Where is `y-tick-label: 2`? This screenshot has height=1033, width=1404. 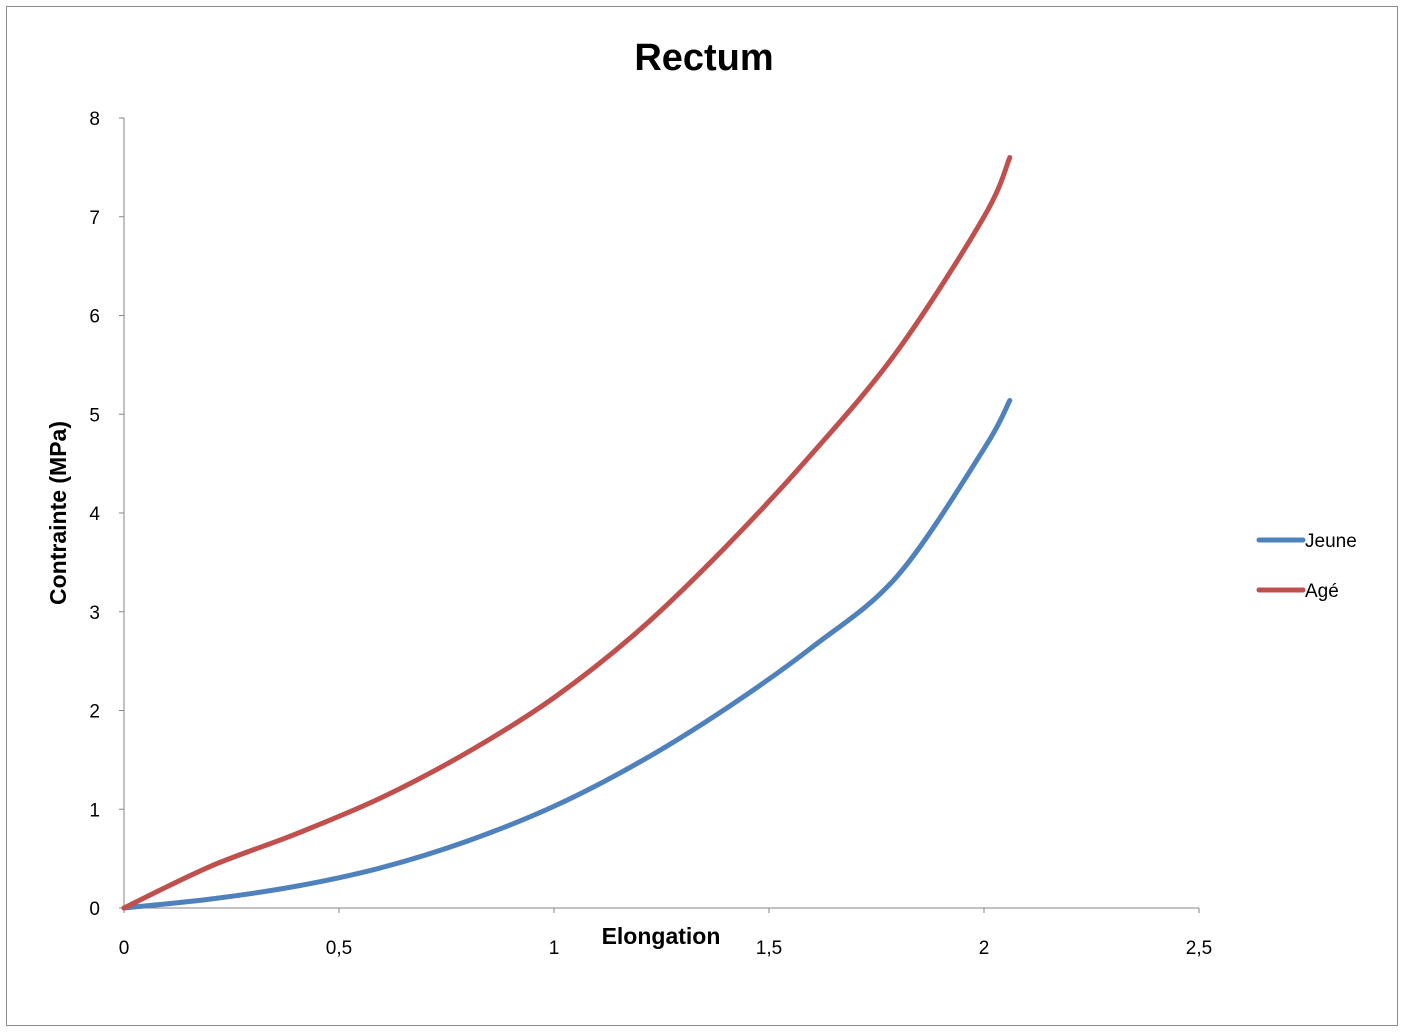
y-tick-label: 2 is located at coordinates (94, 712).